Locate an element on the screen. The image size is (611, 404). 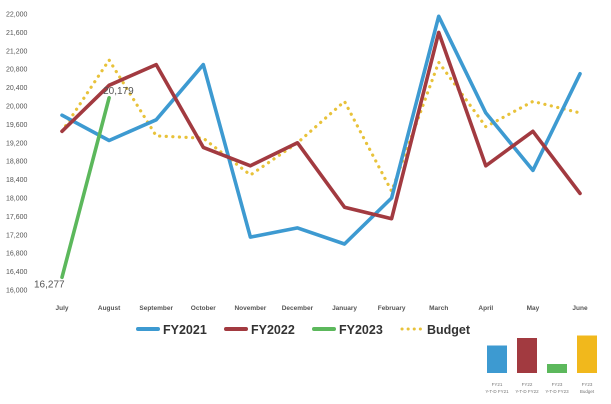
data-labels: 16,277 20,179 is located at coordinates (84, 188).